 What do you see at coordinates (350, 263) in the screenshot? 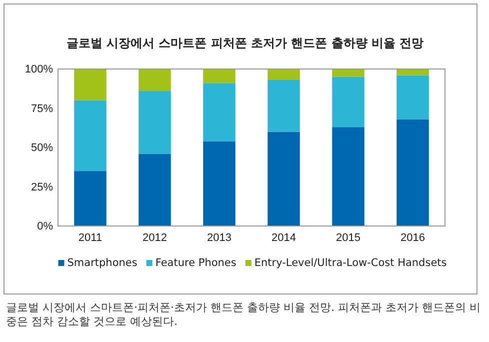
I see `legend-label: Entry-Level/Ultra-Low-Cost Handsets` at bounding box center [350, 263].